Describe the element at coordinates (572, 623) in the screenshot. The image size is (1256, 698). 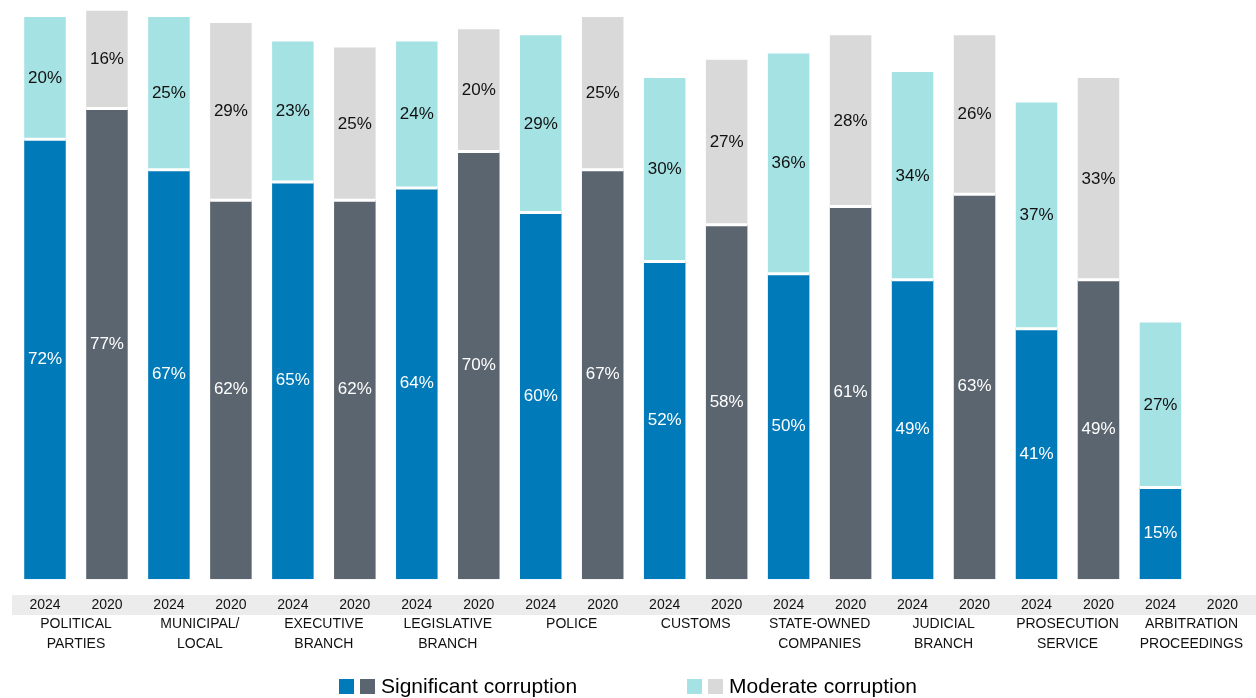
I see `text: POLICE` at that location.